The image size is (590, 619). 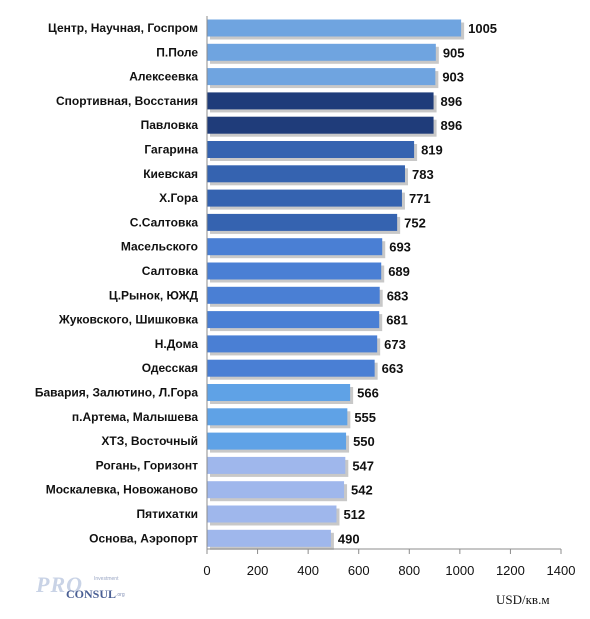 What do you see at coordinates (459, 570) in the screenshot?
I see `x-tick-label: 1000` at bounding box center [459, 570].